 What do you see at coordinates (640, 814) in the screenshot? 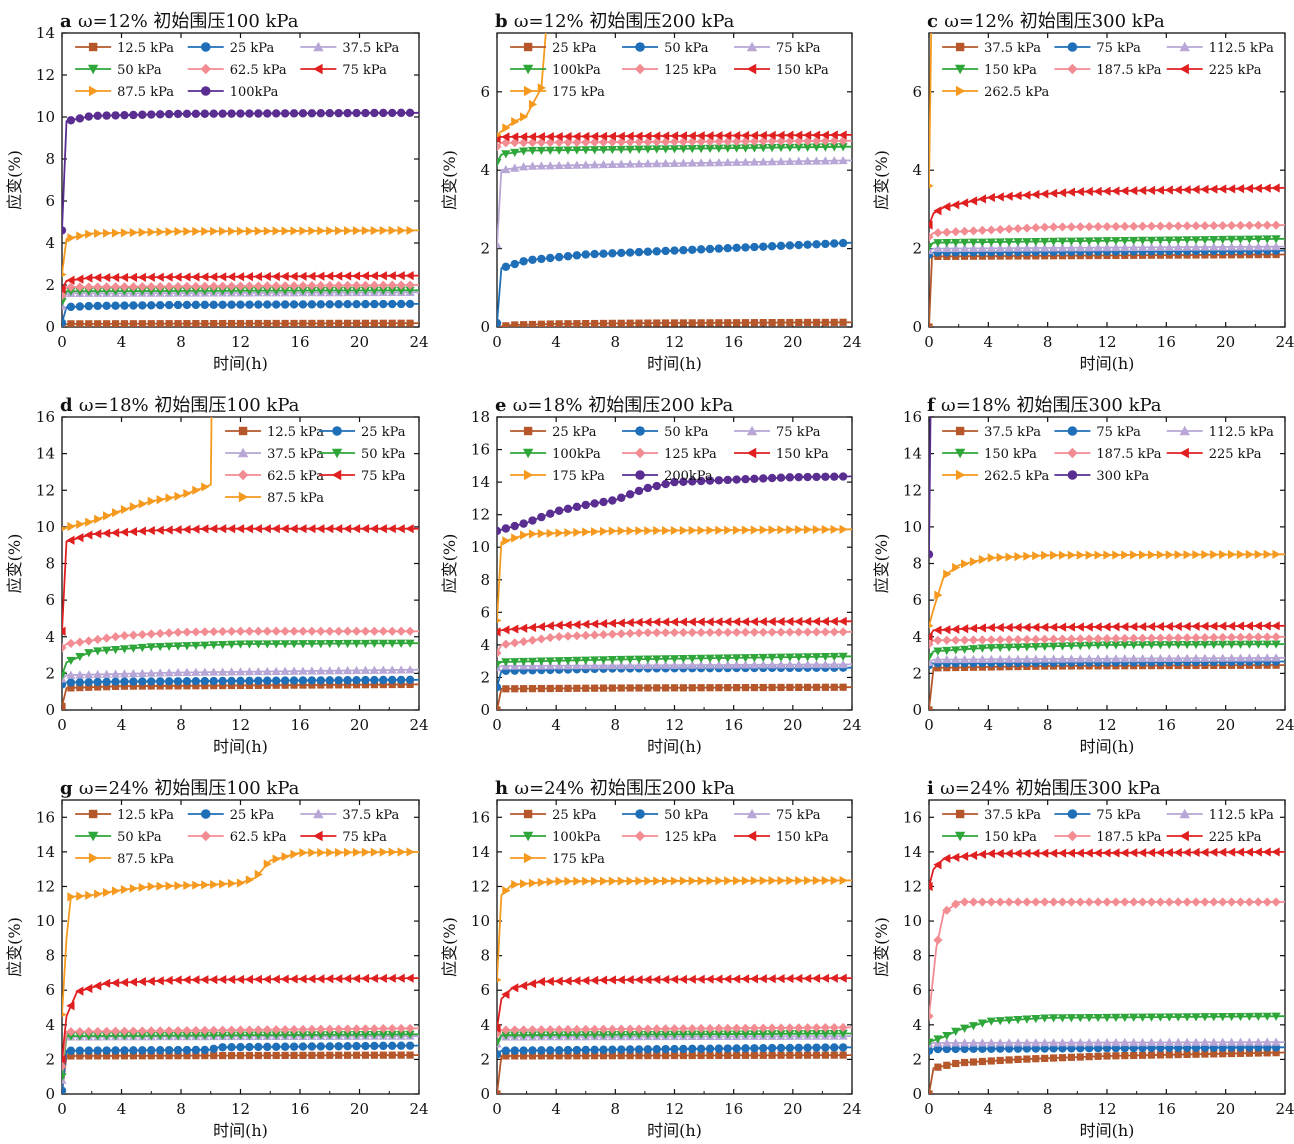
I see `circle-marker` at bounding box center [640, 814].